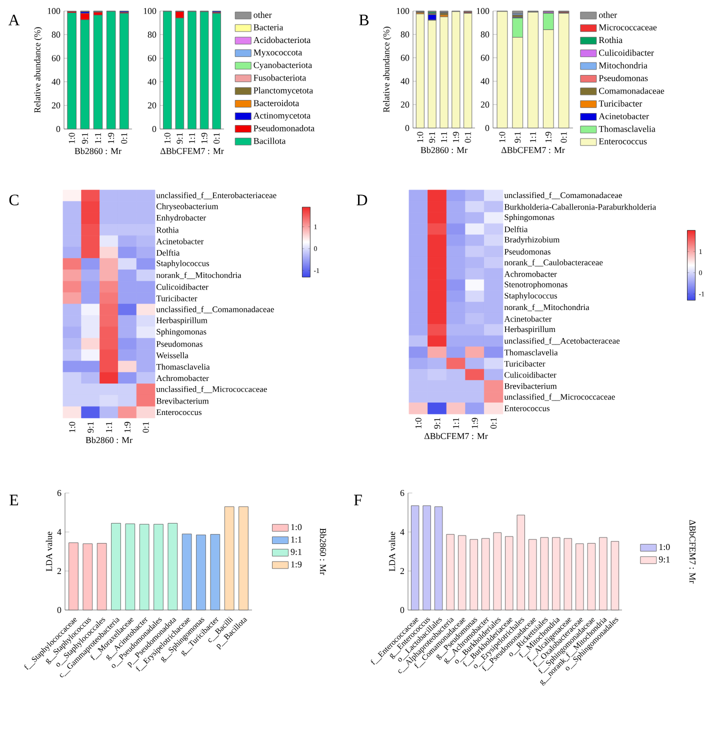 The width and height of the screenshot is (715, 737). What do you see at coordinates (296, 564) in the screenshot?
I see `legend-label: 1:9` at bounding box center [296, 564].